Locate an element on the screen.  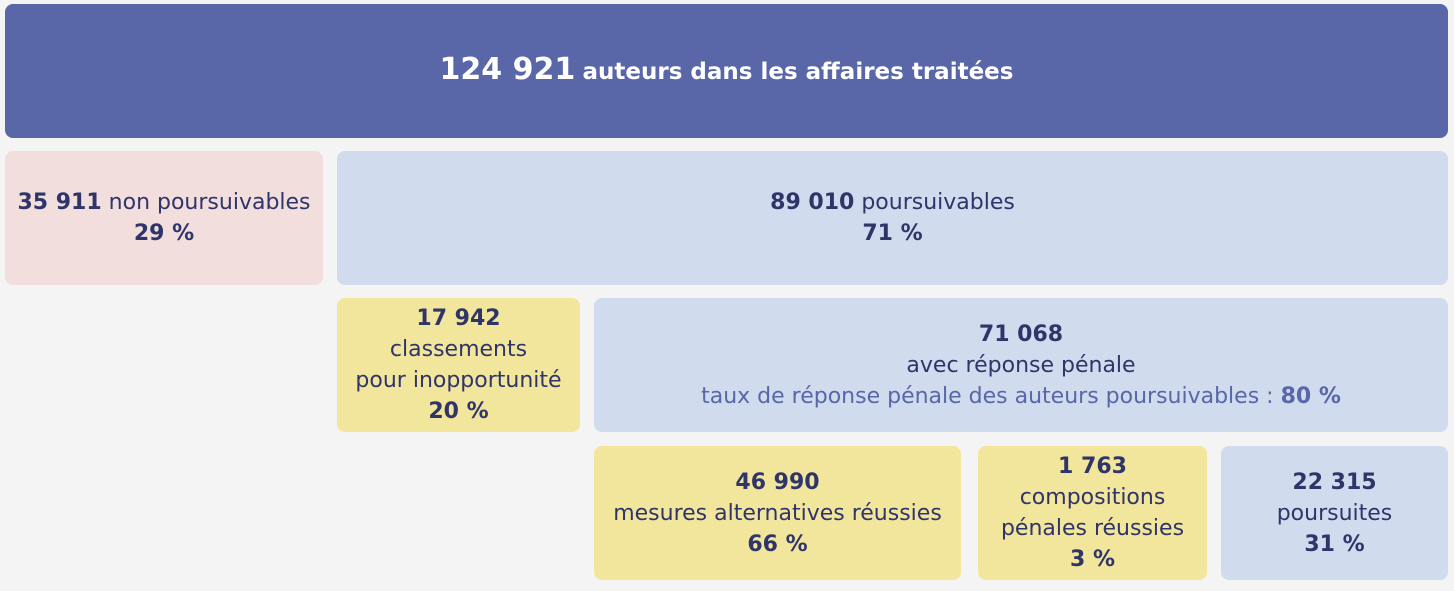
poursuivables-value: 89 010 is located at coordinates (812, 202).